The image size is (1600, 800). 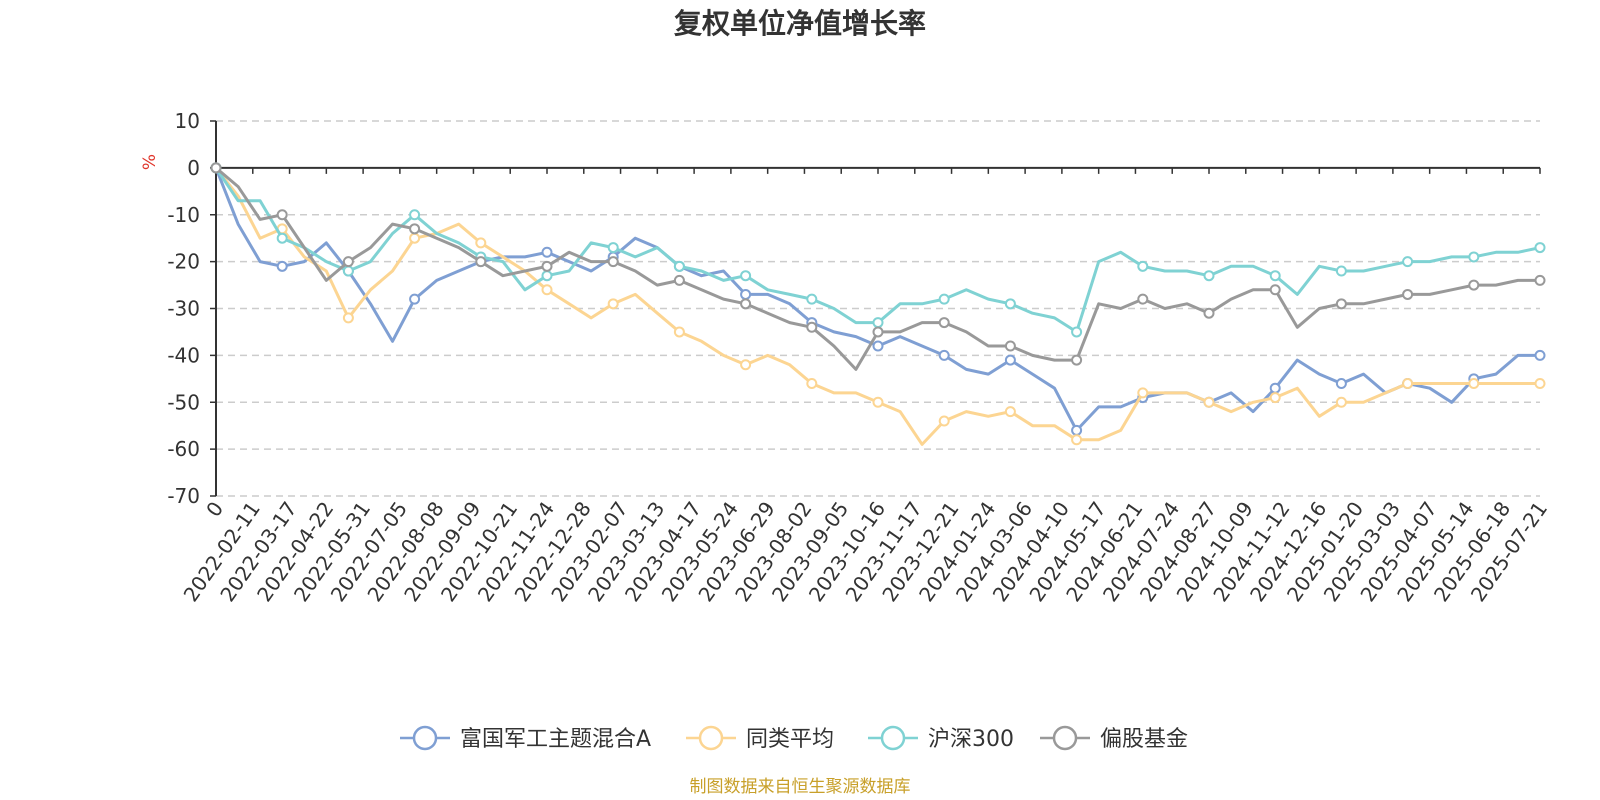 I want to click on y-tick-label: -50, so click(x=183, y=402).